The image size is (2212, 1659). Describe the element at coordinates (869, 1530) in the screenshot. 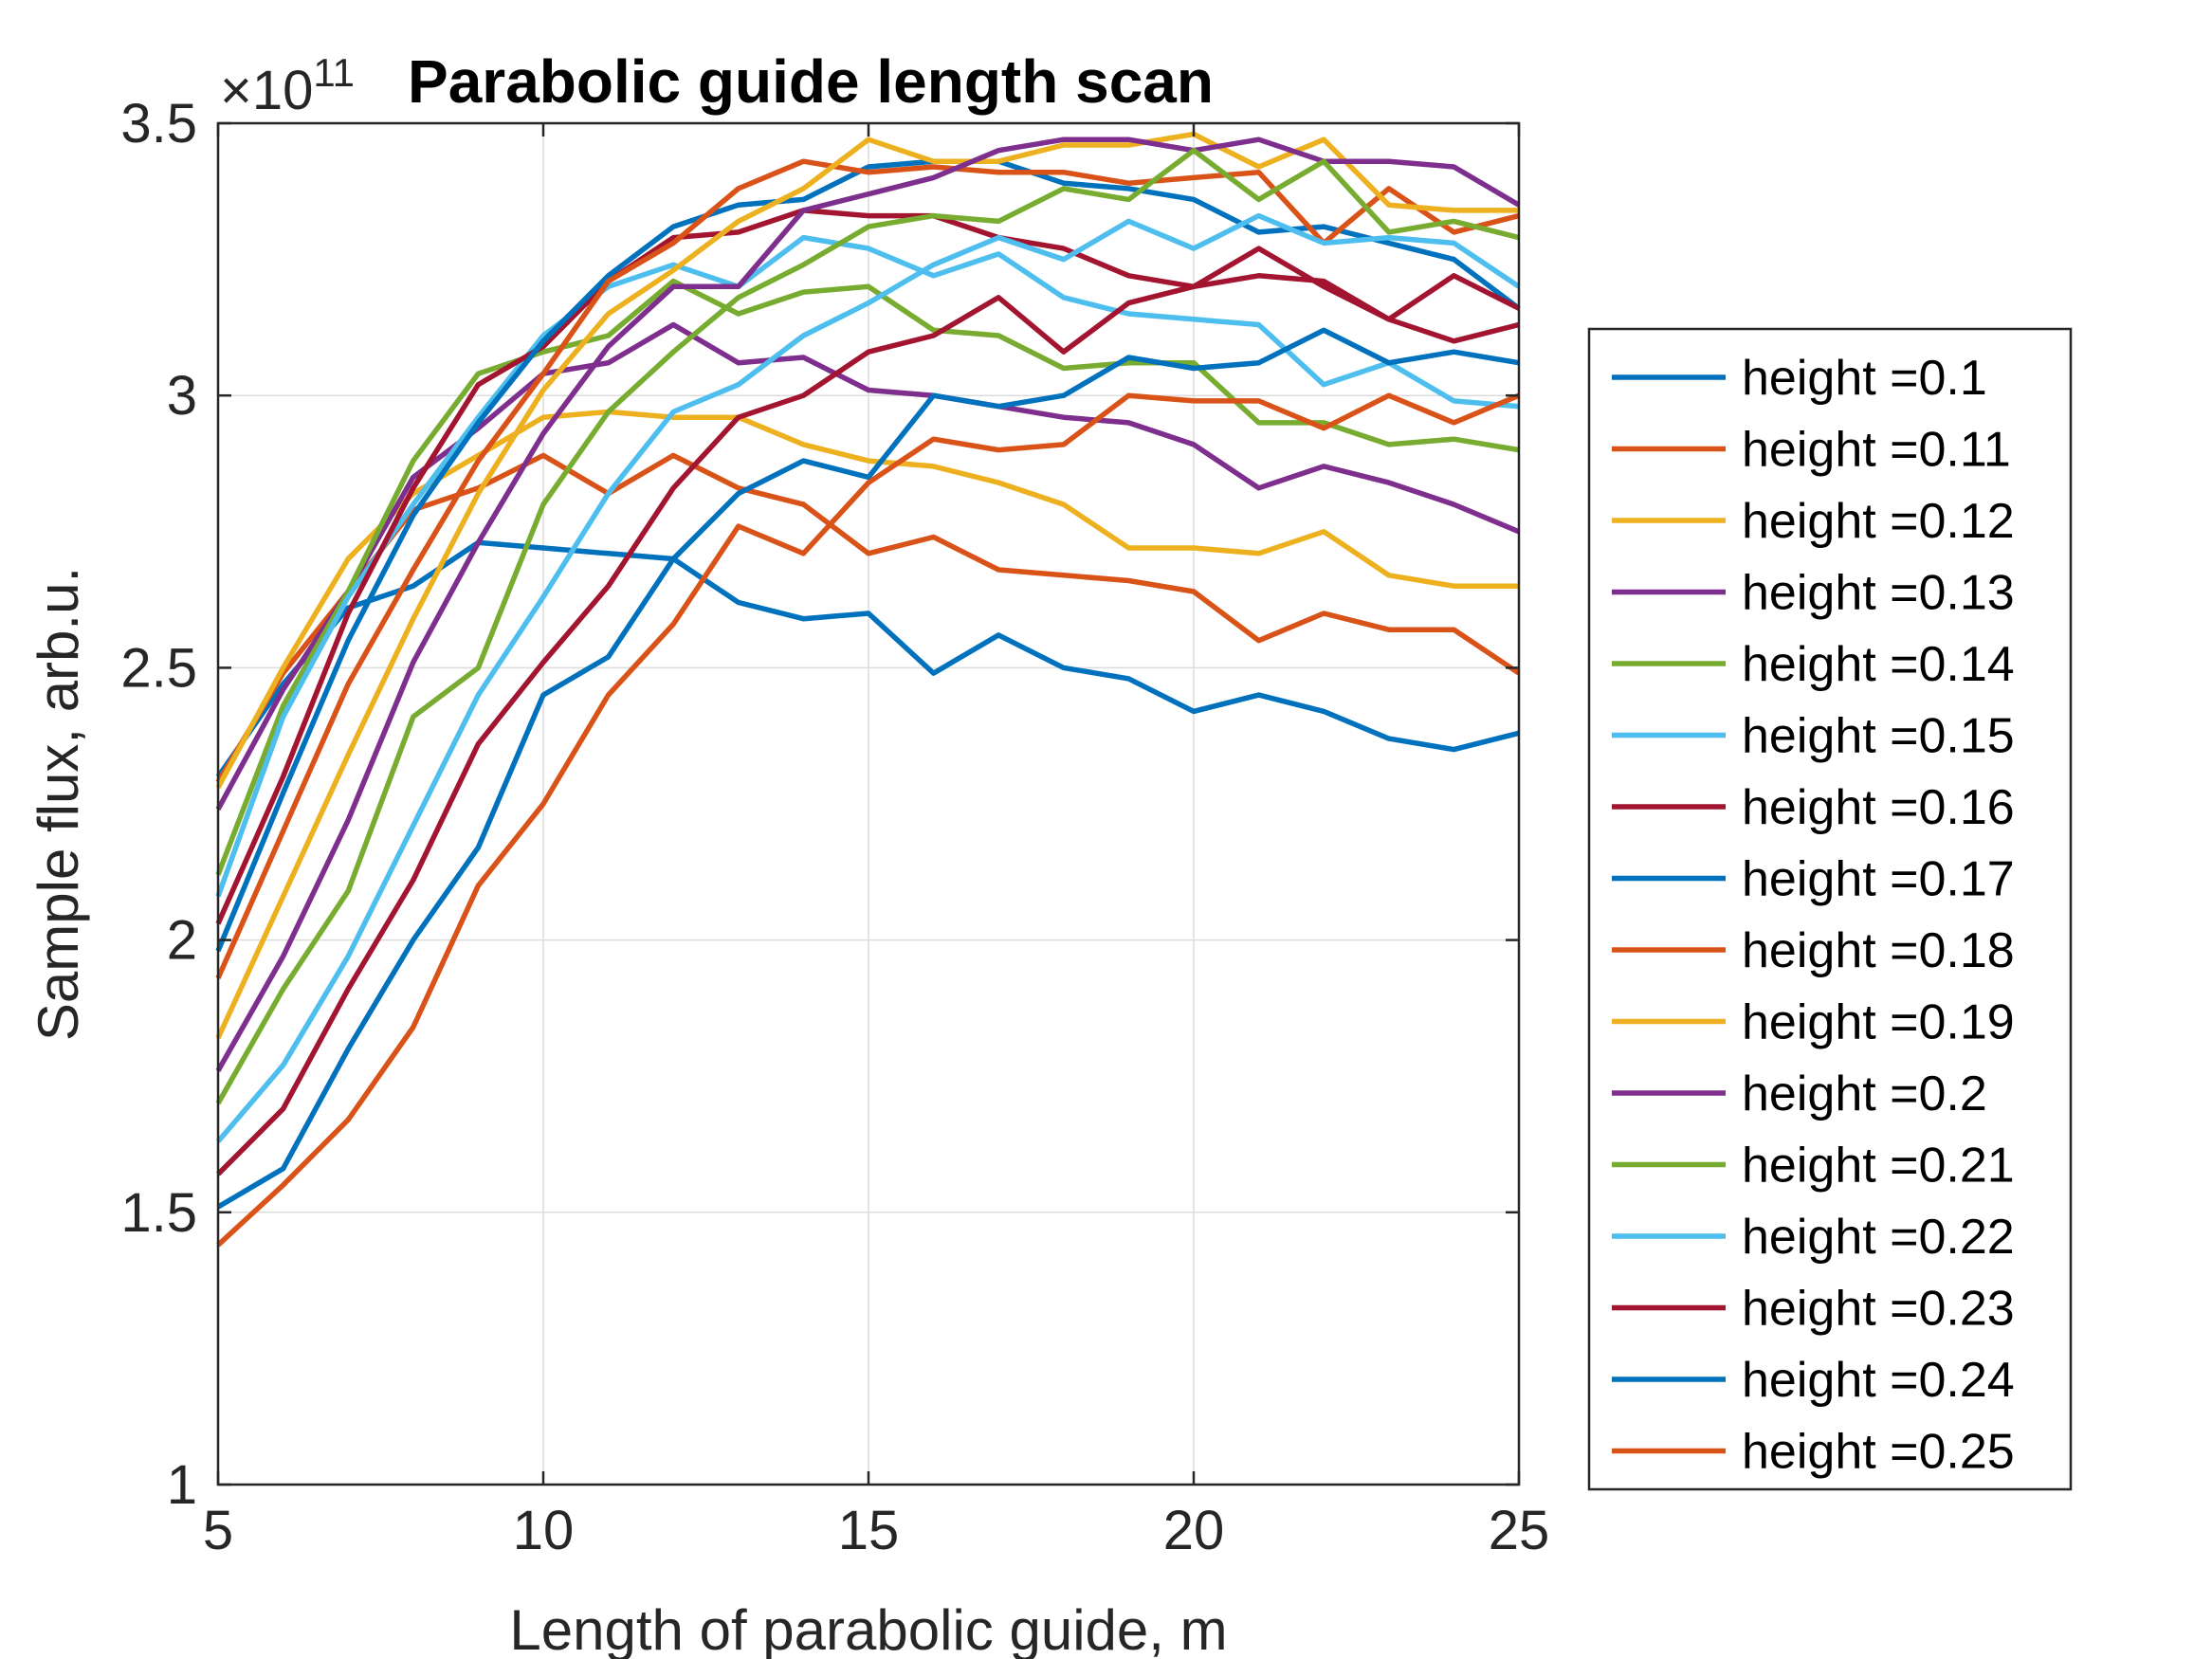

I see `x-tick-label: 15` at that location.